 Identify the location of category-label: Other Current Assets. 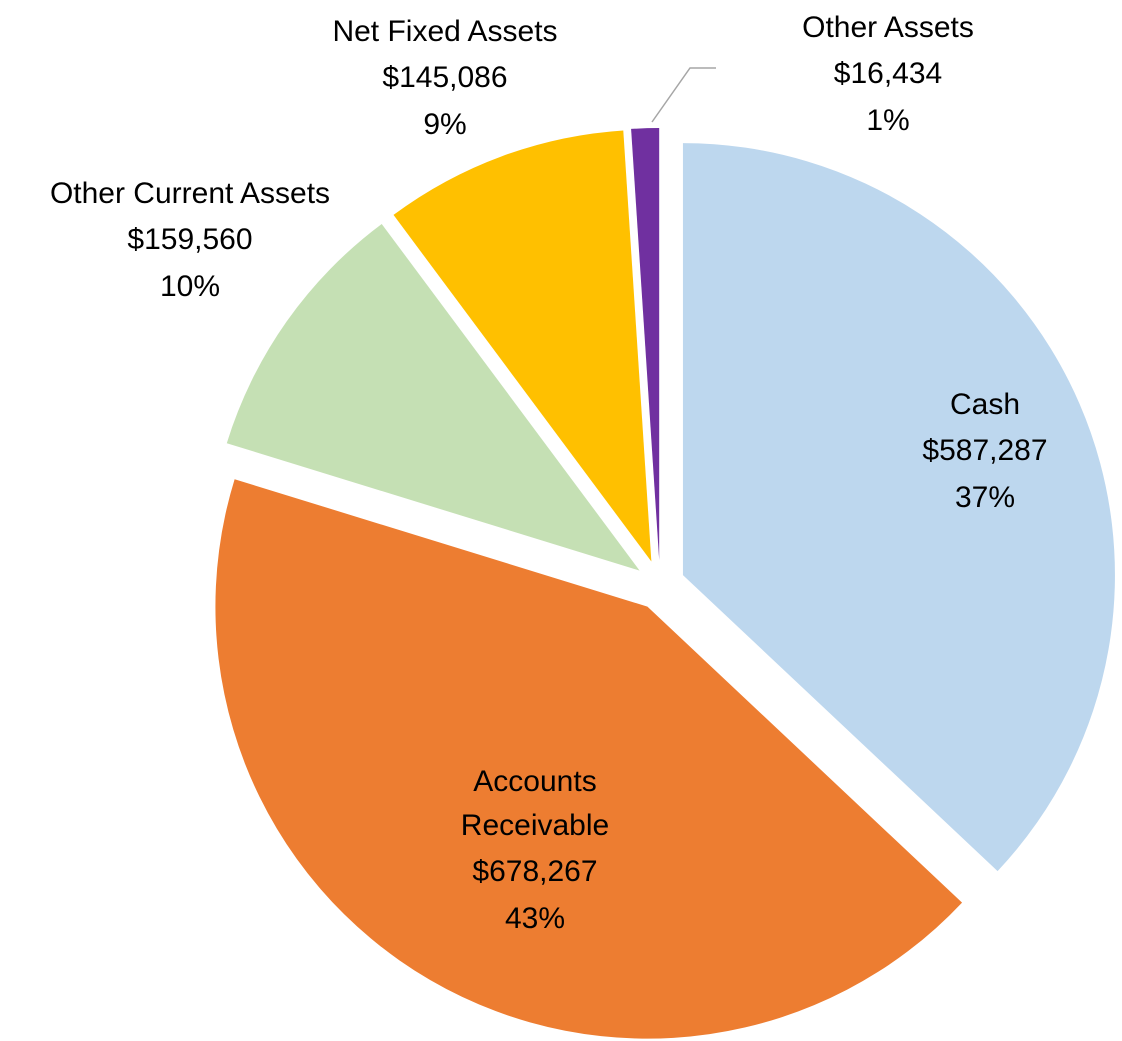
(190, 193).